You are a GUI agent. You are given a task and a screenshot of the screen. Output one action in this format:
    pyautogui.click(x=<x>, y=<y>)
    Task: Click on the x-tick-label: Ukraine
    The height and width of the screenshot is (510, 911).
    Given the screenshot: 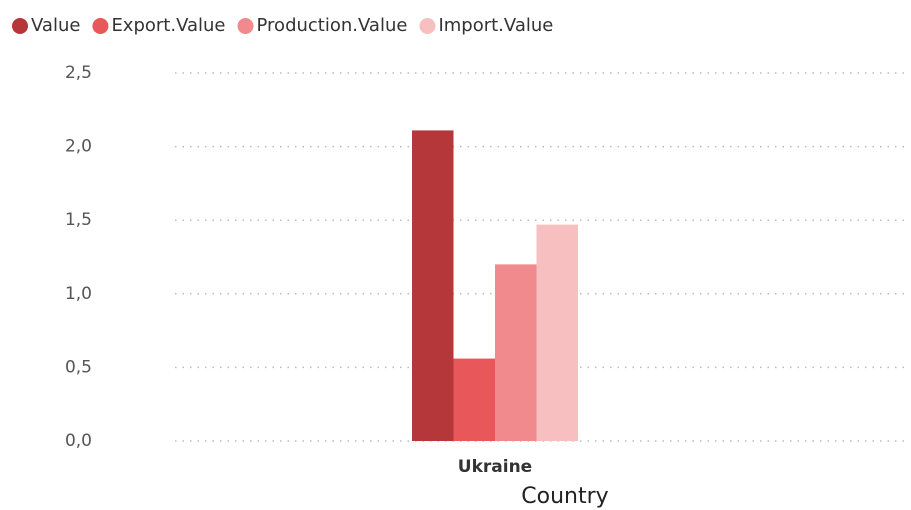 What is the action you would take?
    pyautogui.click(x=495, y=467)
    